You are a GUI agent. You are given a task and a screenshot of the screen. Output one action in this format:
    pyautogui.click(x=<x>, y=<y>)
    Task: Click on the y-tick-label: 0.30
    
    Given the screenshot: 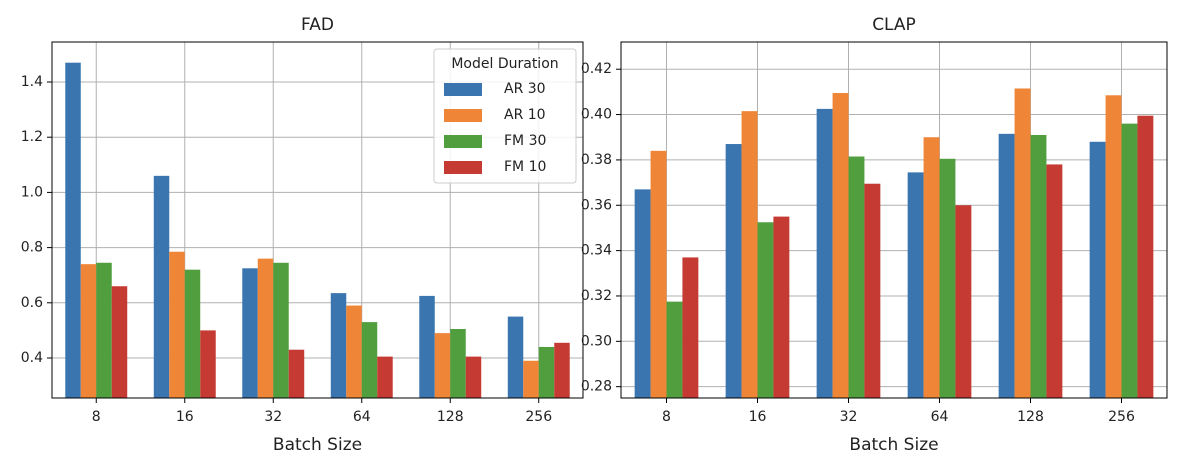 What is the action you would take?
    pyautogui.click(x=596, y=341)
    